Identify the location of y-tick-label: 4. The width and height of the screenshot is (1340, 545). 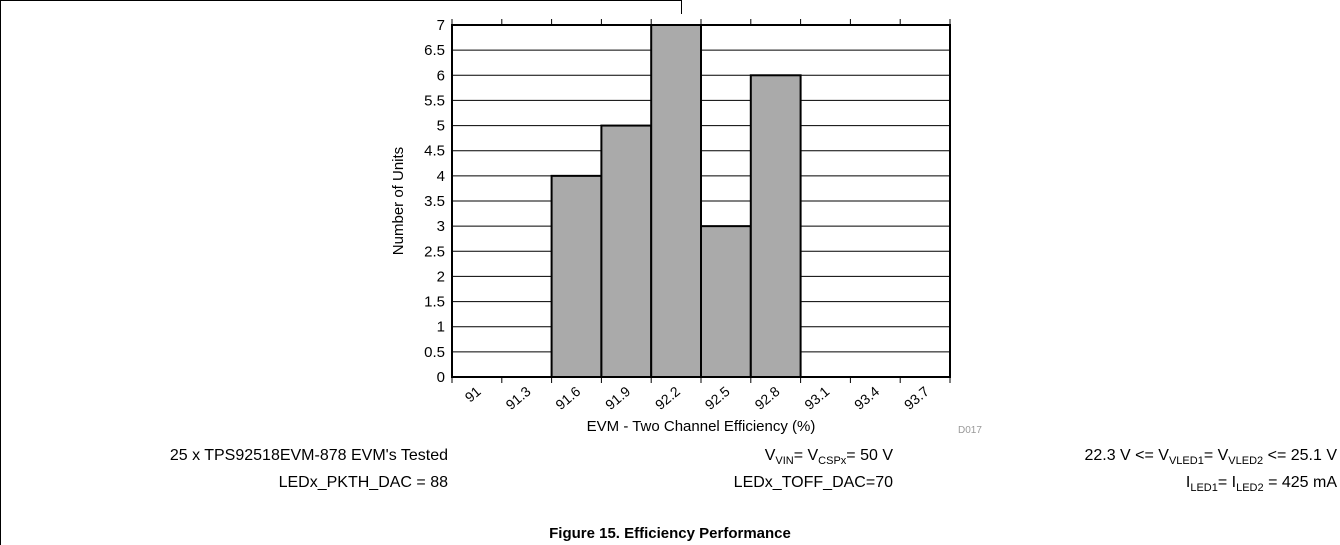
(441, 176).